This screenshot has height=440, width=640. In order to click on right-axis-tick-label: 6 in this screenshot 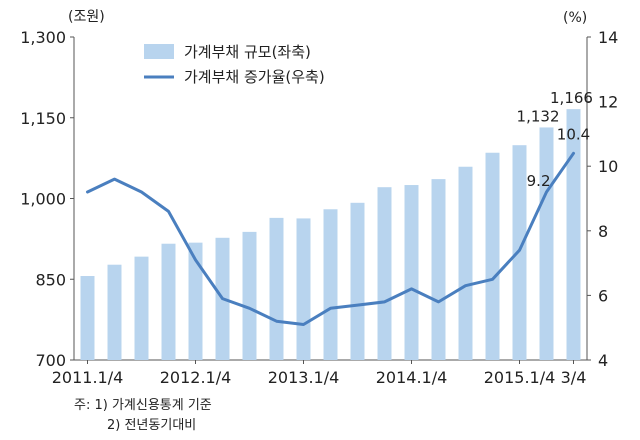, I will do `click(603, 295)`.